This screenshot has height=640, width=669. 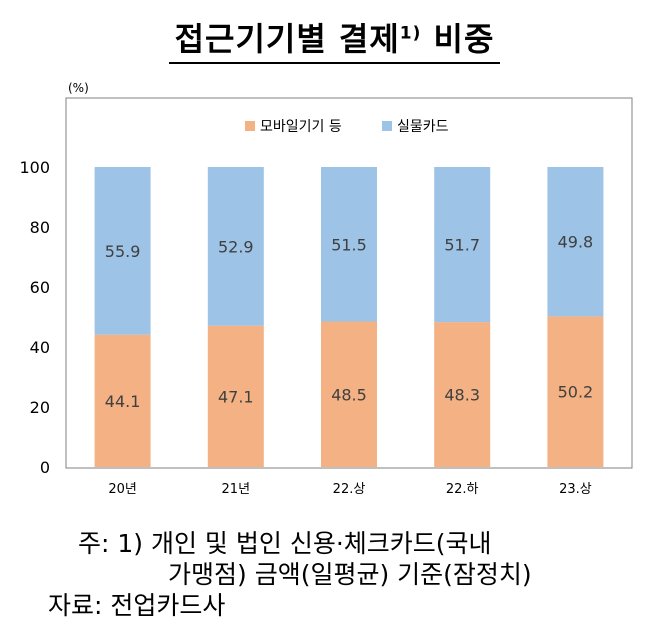 I want to click on data-label: 51.5, so click(x=349, y=244).